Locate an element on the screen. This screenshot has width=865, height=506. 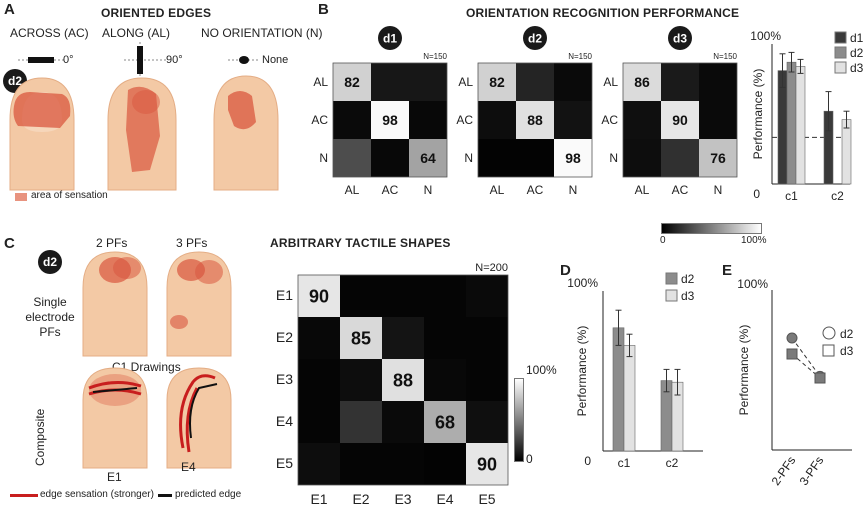
matrix-cell-AC-AL is located at coordinates (497, 120).